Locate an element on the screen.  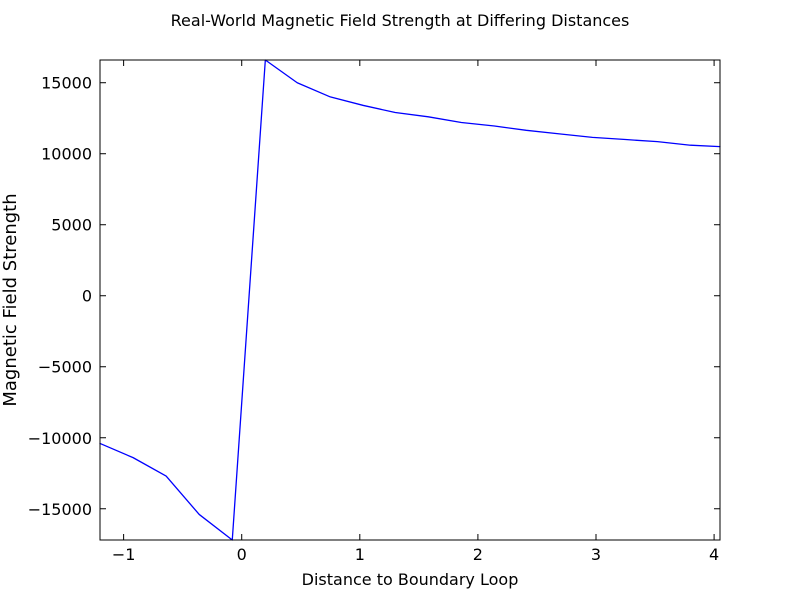
x-axis-label: Distance to Boundary Loop is located at coordinates (410, 579).